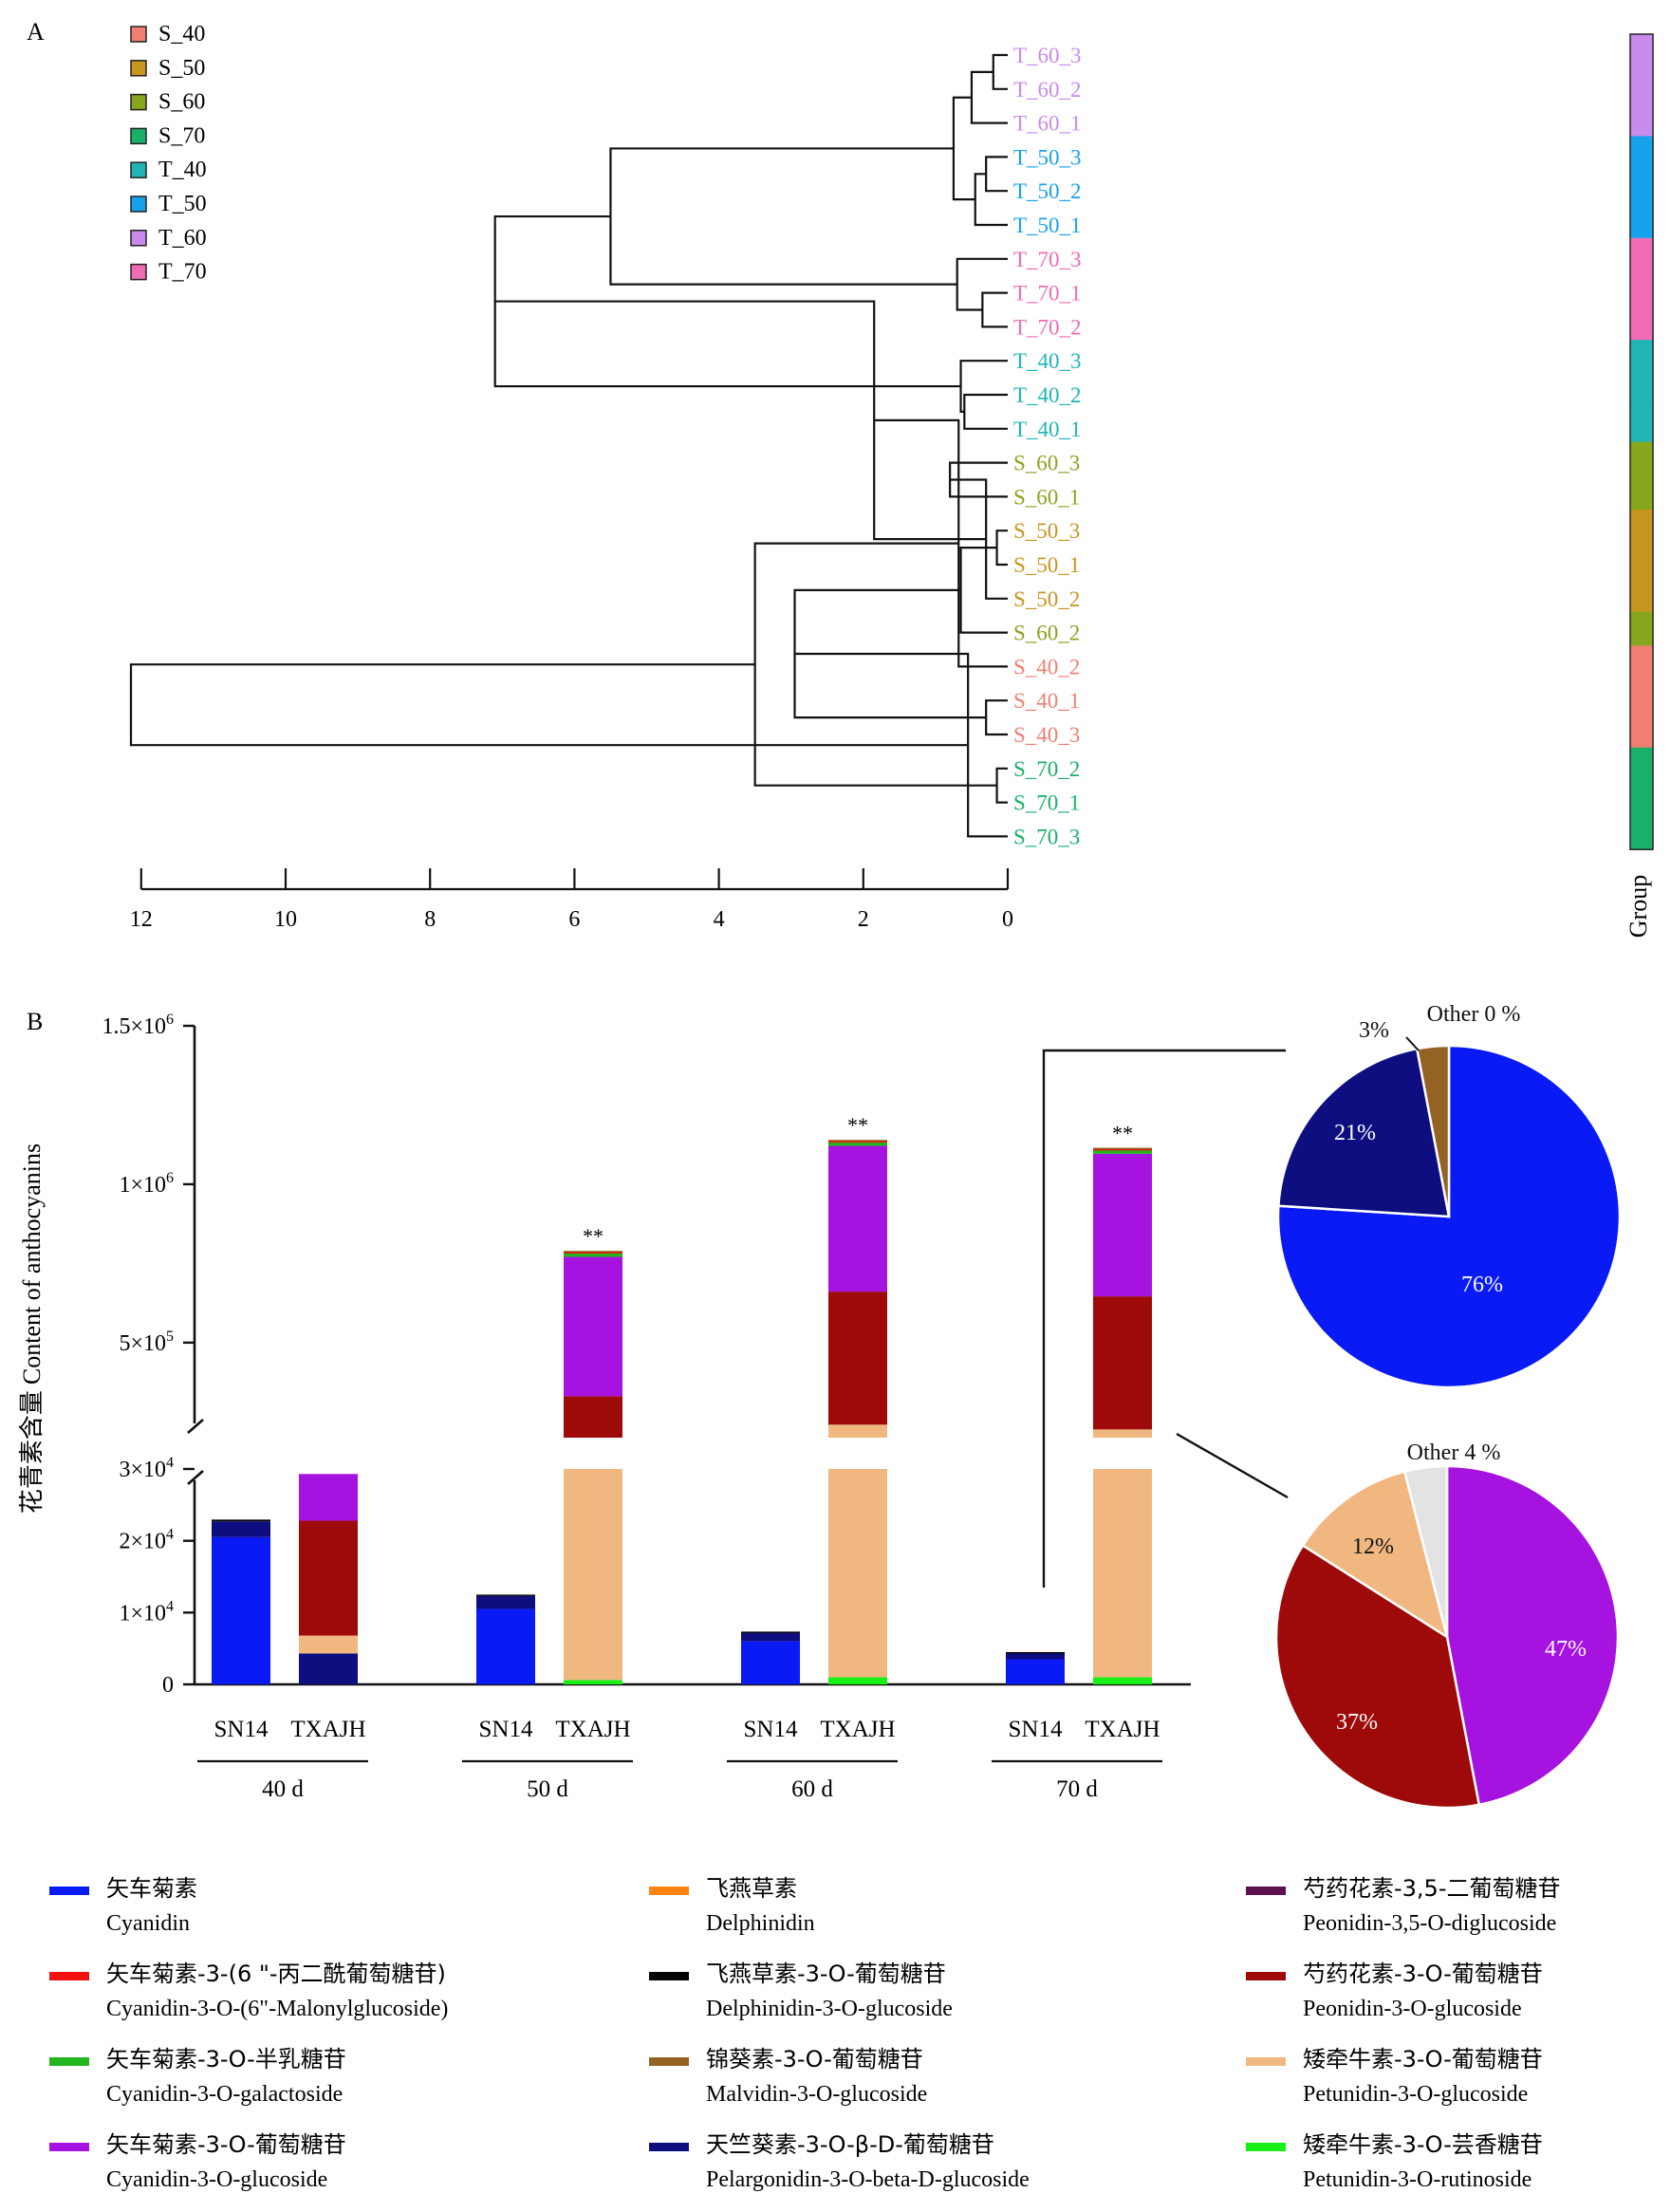 The height and width of the screenshot is (2212, 1671). I want to click on legend-label-en: Peonidin-3,5-O-diglucoside, so click(1429, 1924).